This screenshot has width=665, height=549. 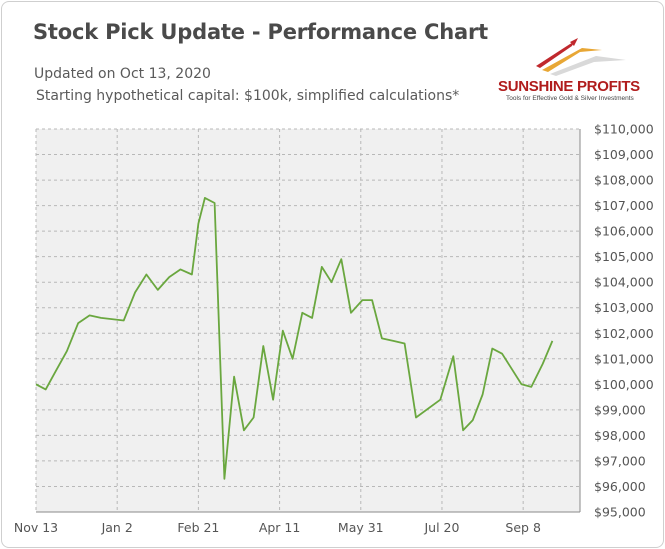 I want to click on y-tick-label: $101,000, so click(x=624, y=358).